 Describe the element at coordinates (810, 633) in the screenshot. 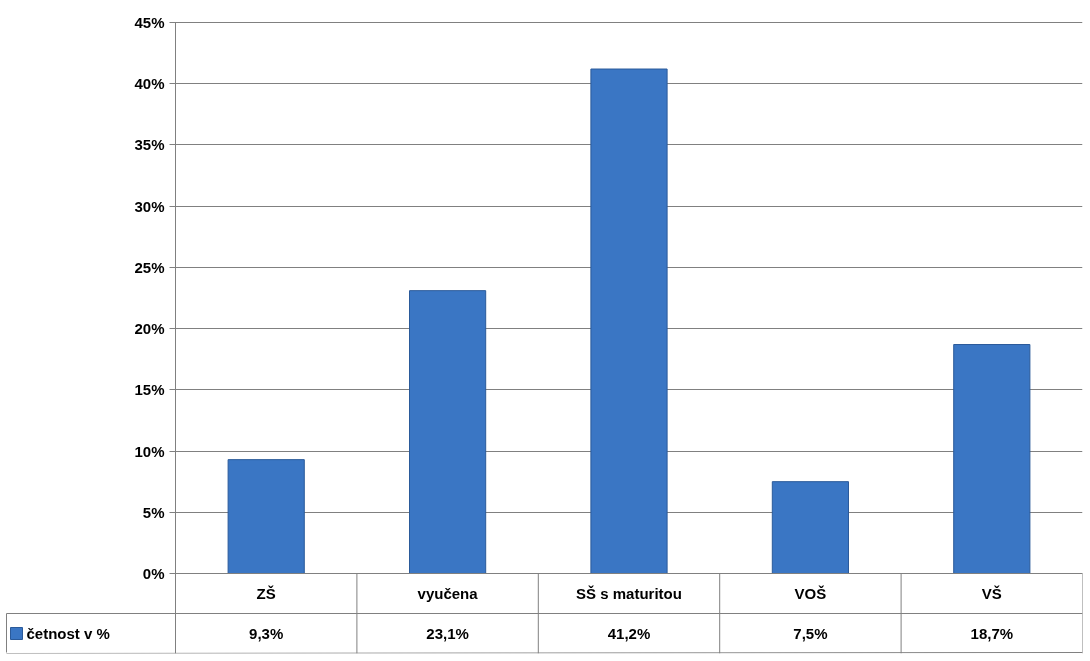

I see `data-label: 7,5%` at that location.